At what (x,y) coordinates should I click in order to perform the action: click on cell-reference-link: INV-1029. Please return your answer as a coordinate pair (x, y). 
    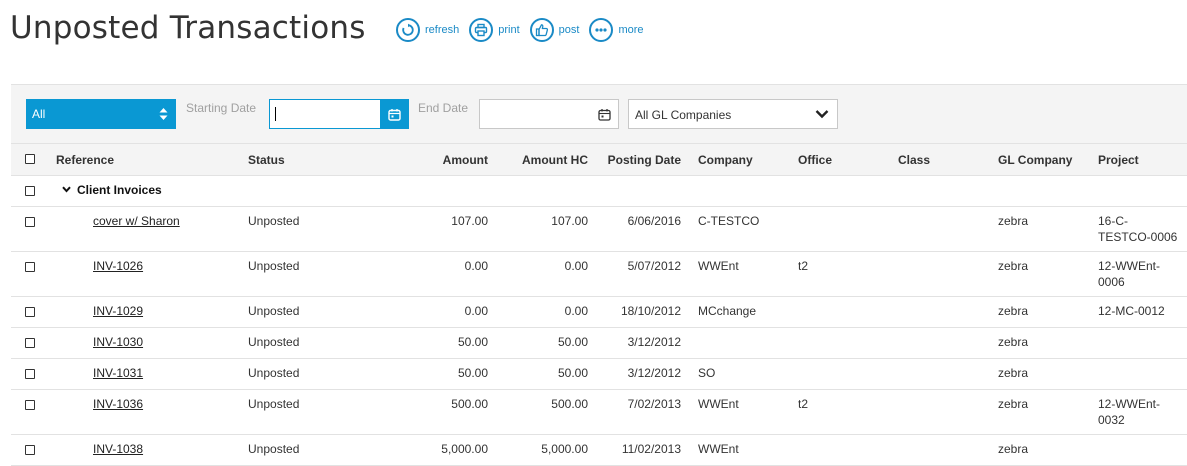
    Looking at the image, I should click on (118, 311).